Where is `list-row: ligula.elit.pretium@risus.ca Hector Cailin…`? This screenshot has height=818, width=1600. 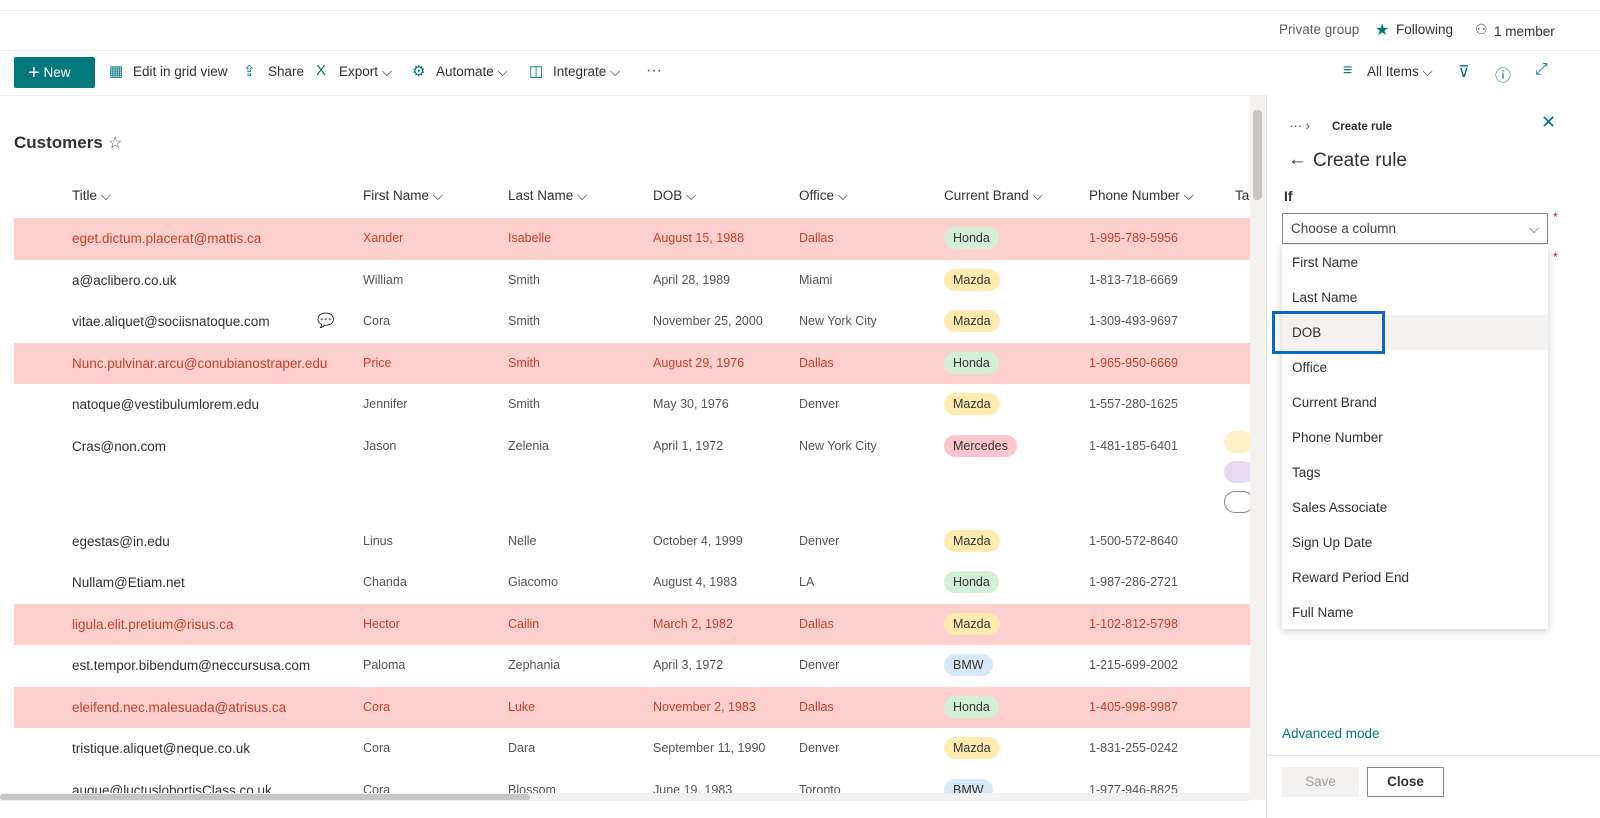 list-row: ligula.elit.pretium@risus.ca Hector Cailin… is located at coordinates (632, 624).